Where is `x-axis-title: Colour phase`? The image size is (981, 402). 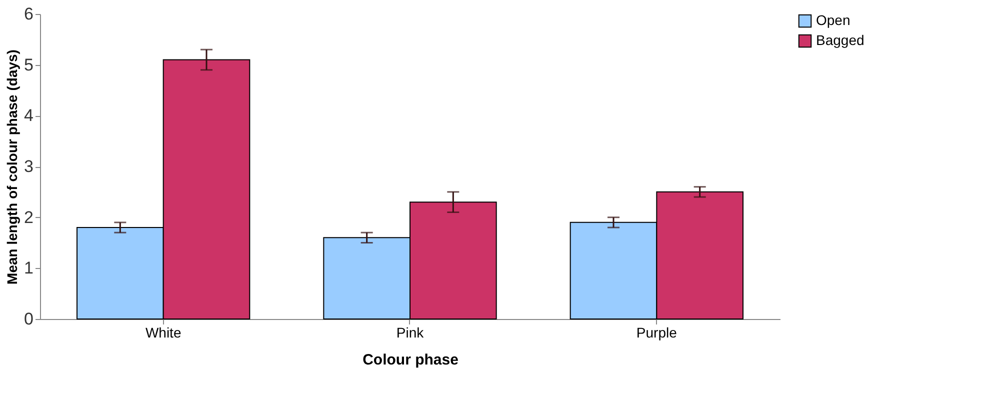 x-axis-title: Colour phase is located at coordinates (410, 360).